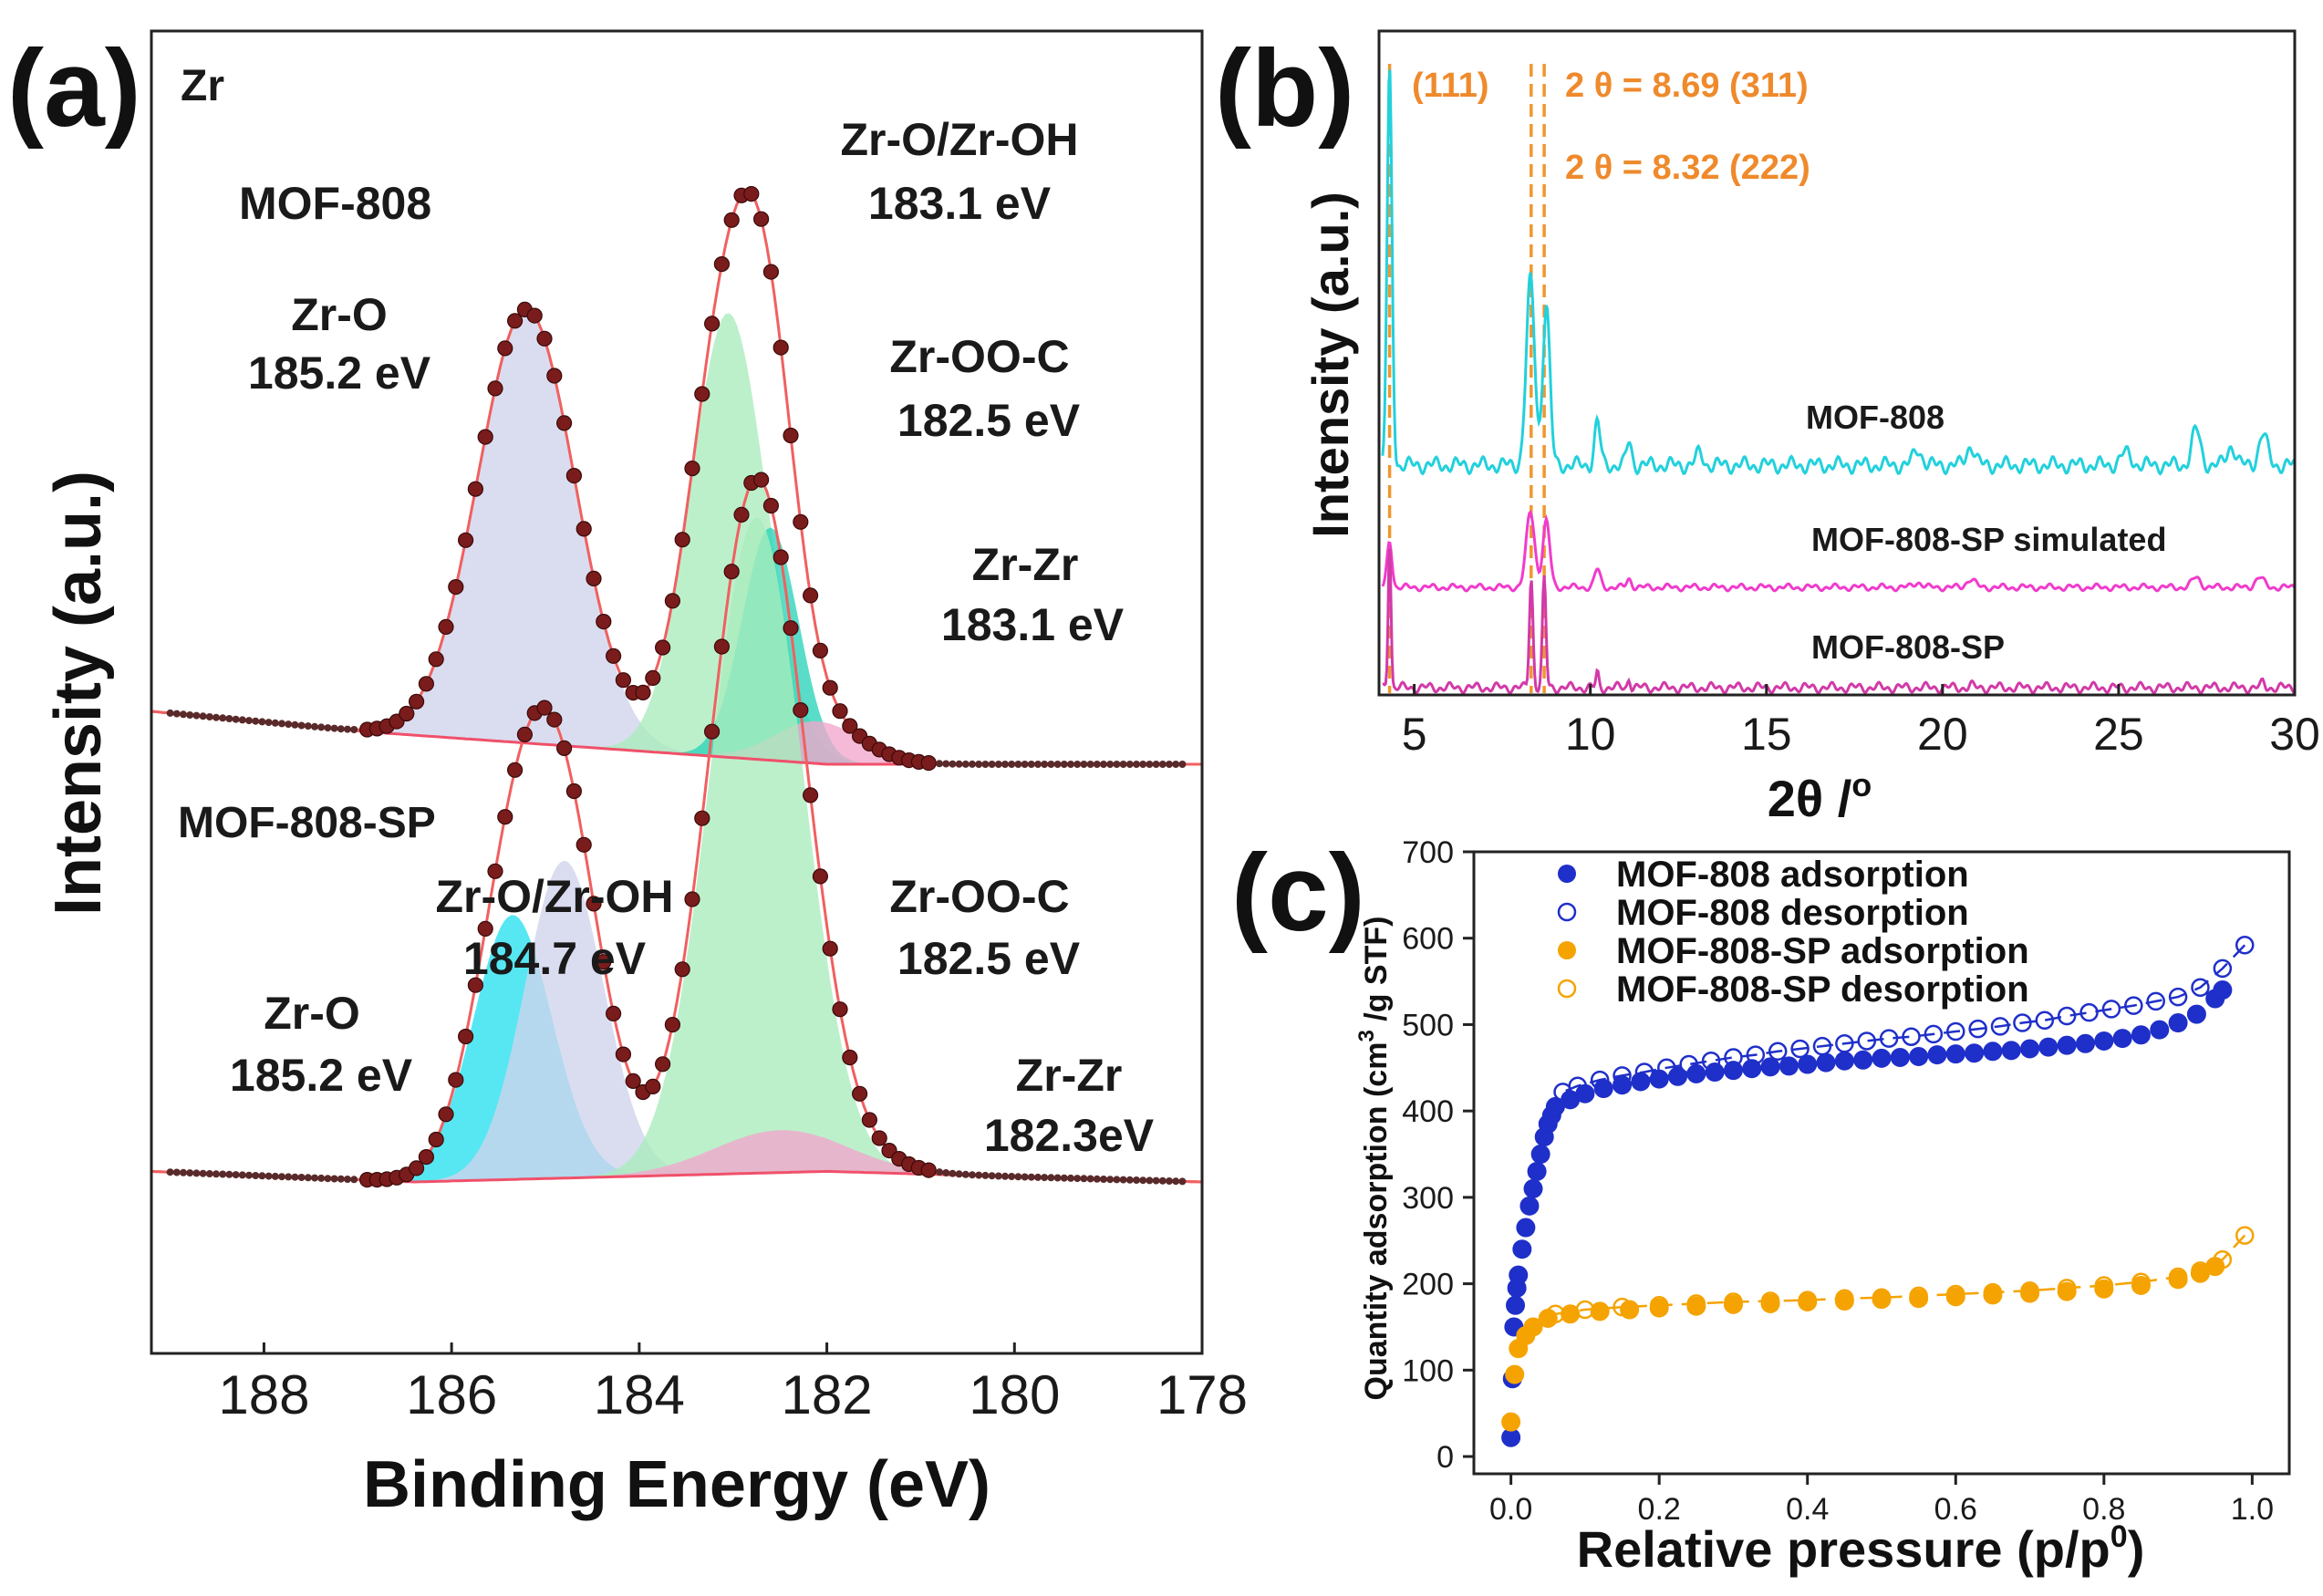 The image size is (2323, 1596). Describe the element at coordinates (1014, 1395) in the screenshot. I see `x-tick-label: 180` at that location.